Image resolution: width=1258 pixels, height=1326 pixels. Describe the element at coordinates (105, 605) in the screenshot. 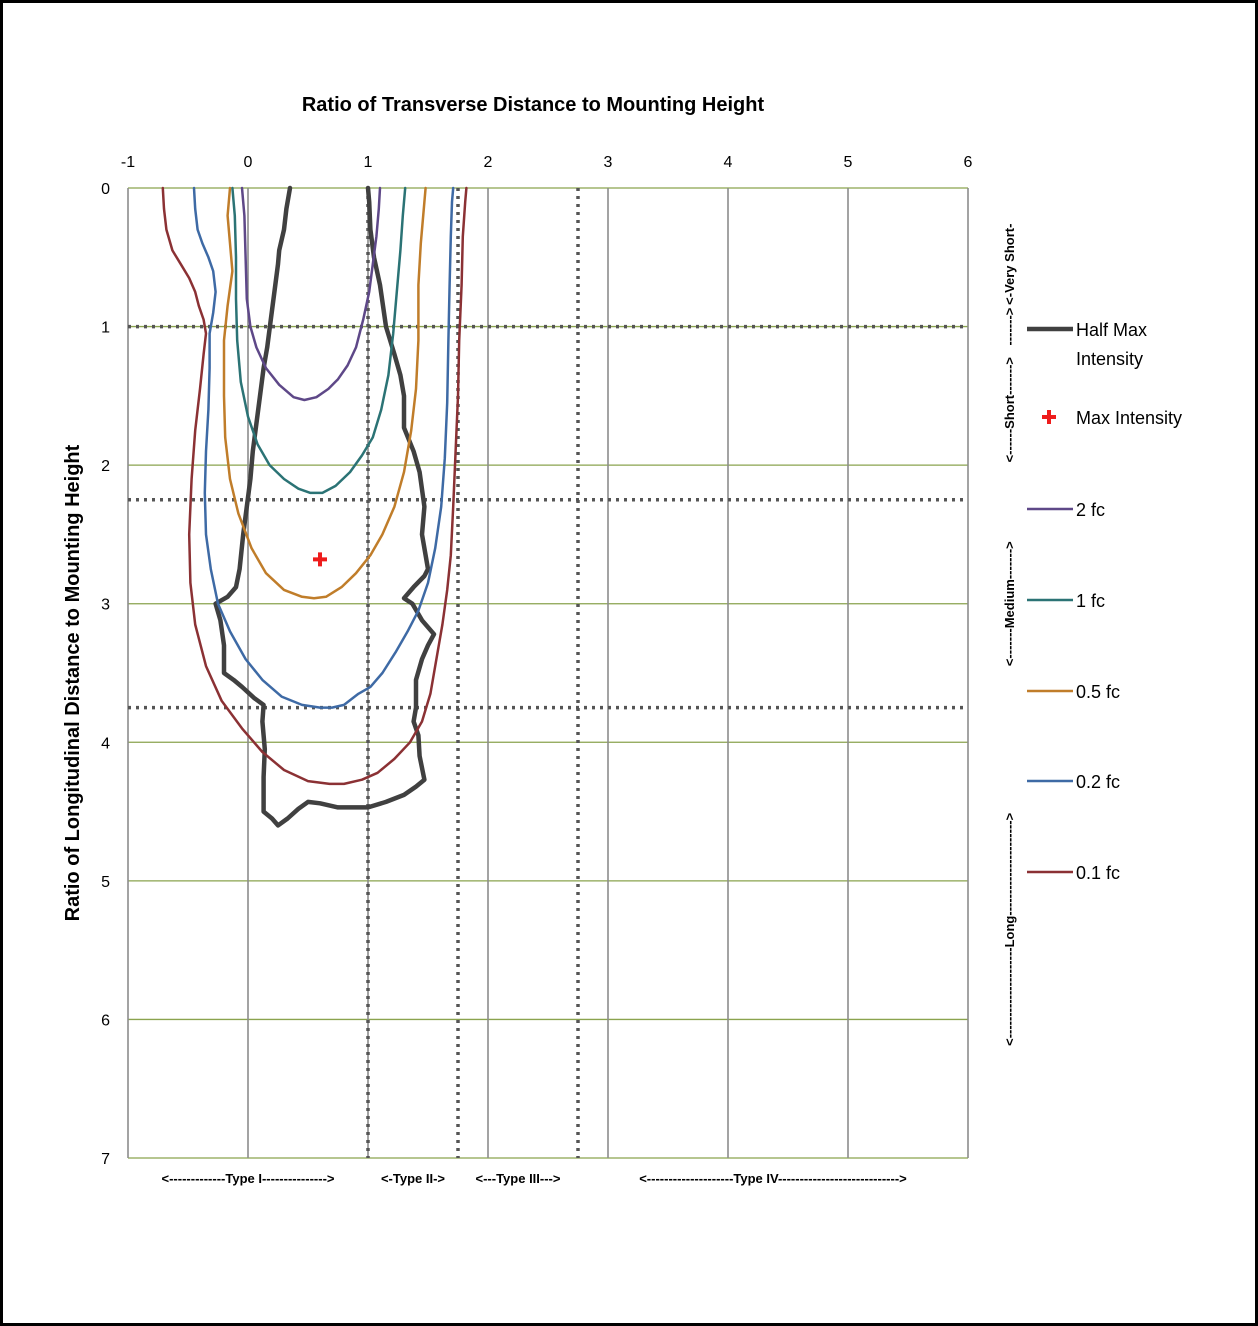

I see `y-tick-label: 3` at that location.